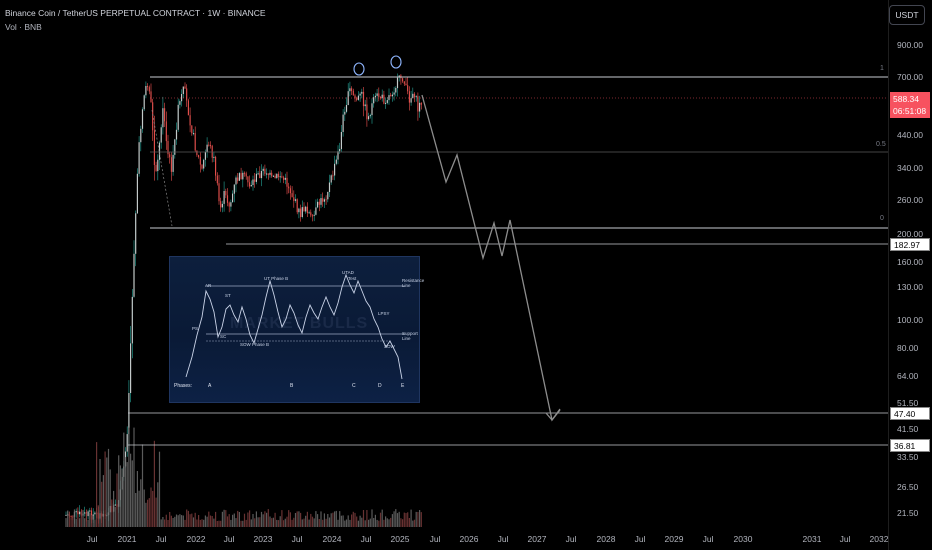  I want to click on phases-label: Phases:, so click(183, 386).